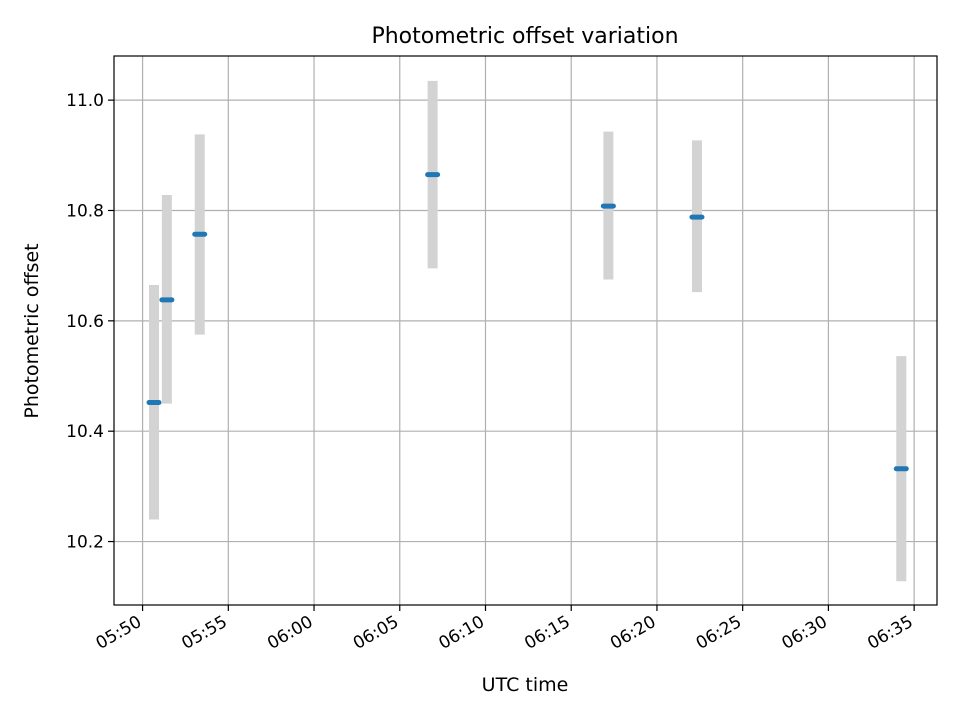 This screenshot has height=720, width=960. Describe the element at coordinates (85, 543) in the screenshot. I see `y-tick-label: 10.2` at that location.